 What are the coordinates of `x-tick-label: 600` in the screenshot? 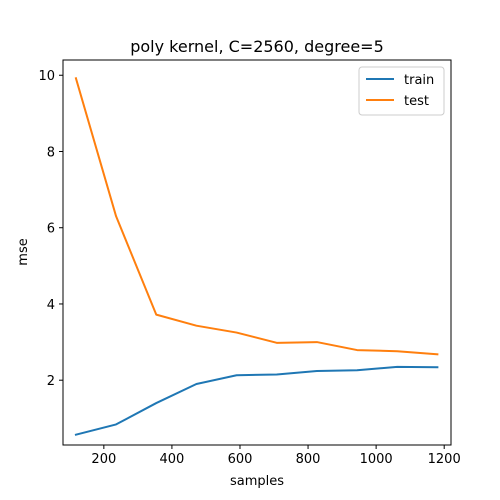 It's located at (240, 459).